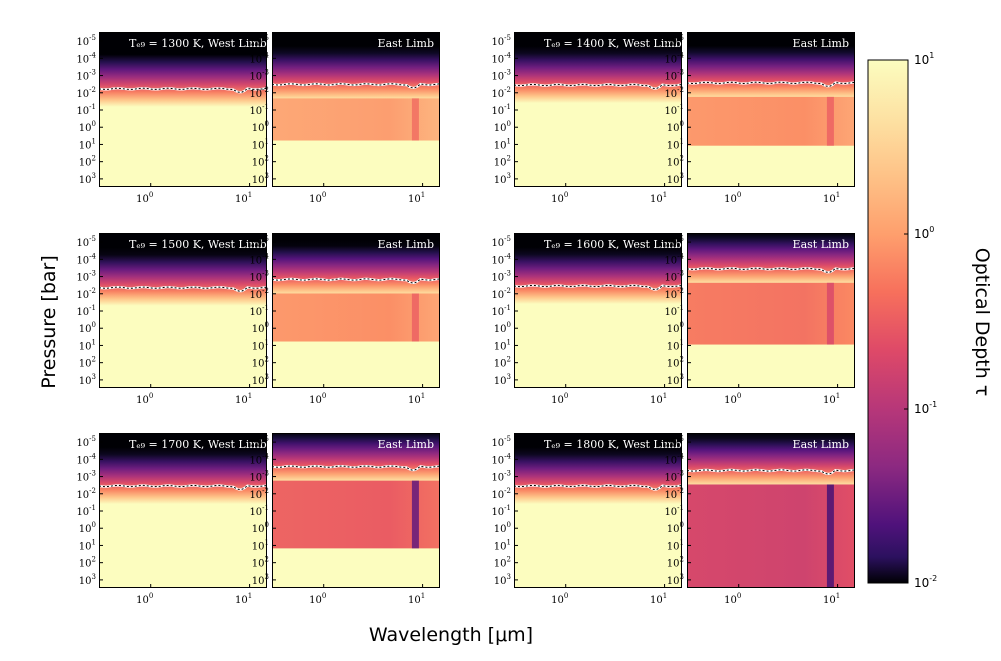 The image size is (1001, 661). I want to click on y-axis-label: Pressure [bar], so click(49, 322).